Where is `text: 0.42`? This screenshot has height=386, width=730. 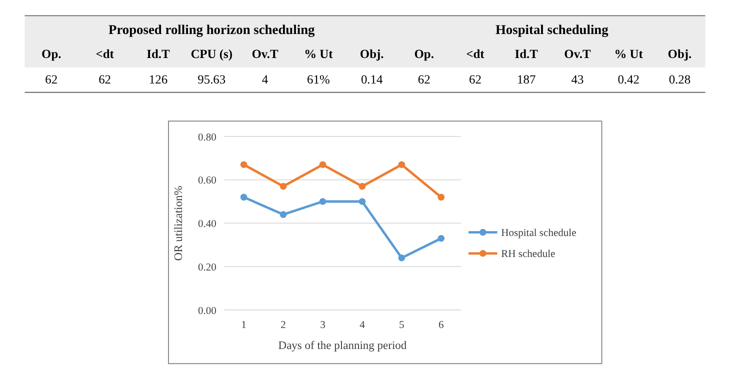
text: 0.42 is located at coordinates (629, 79).